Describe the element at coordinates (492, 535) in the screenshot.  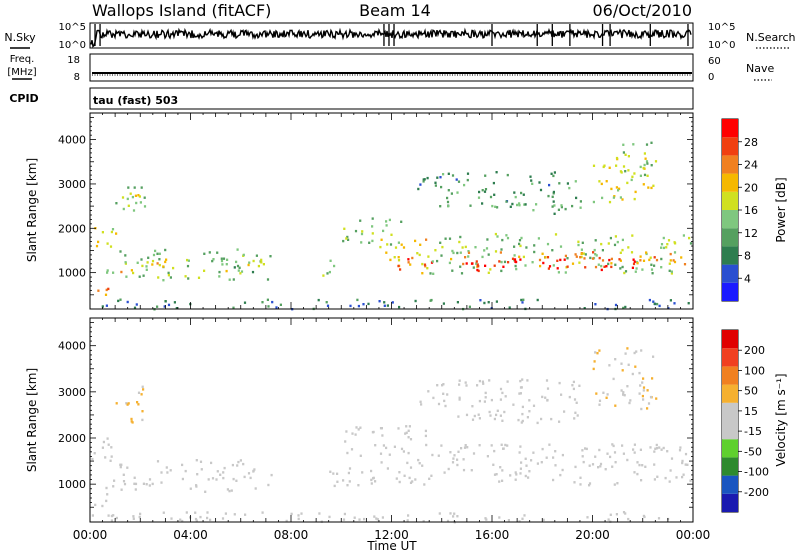
I see `x-tick-label: 16:00` at that location.